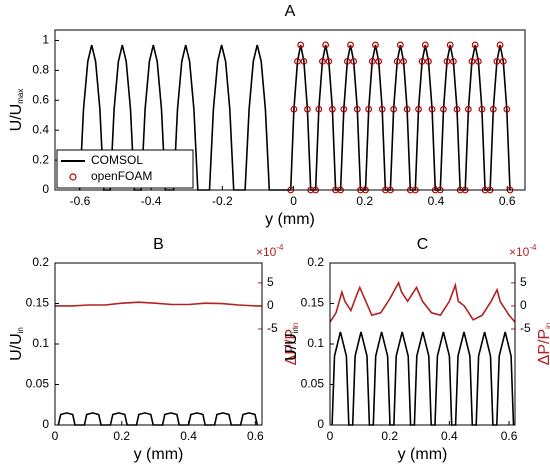 This screenshot has height=473, width=550. I want to click on y-tick-label: 0.6, so click(40, 99).